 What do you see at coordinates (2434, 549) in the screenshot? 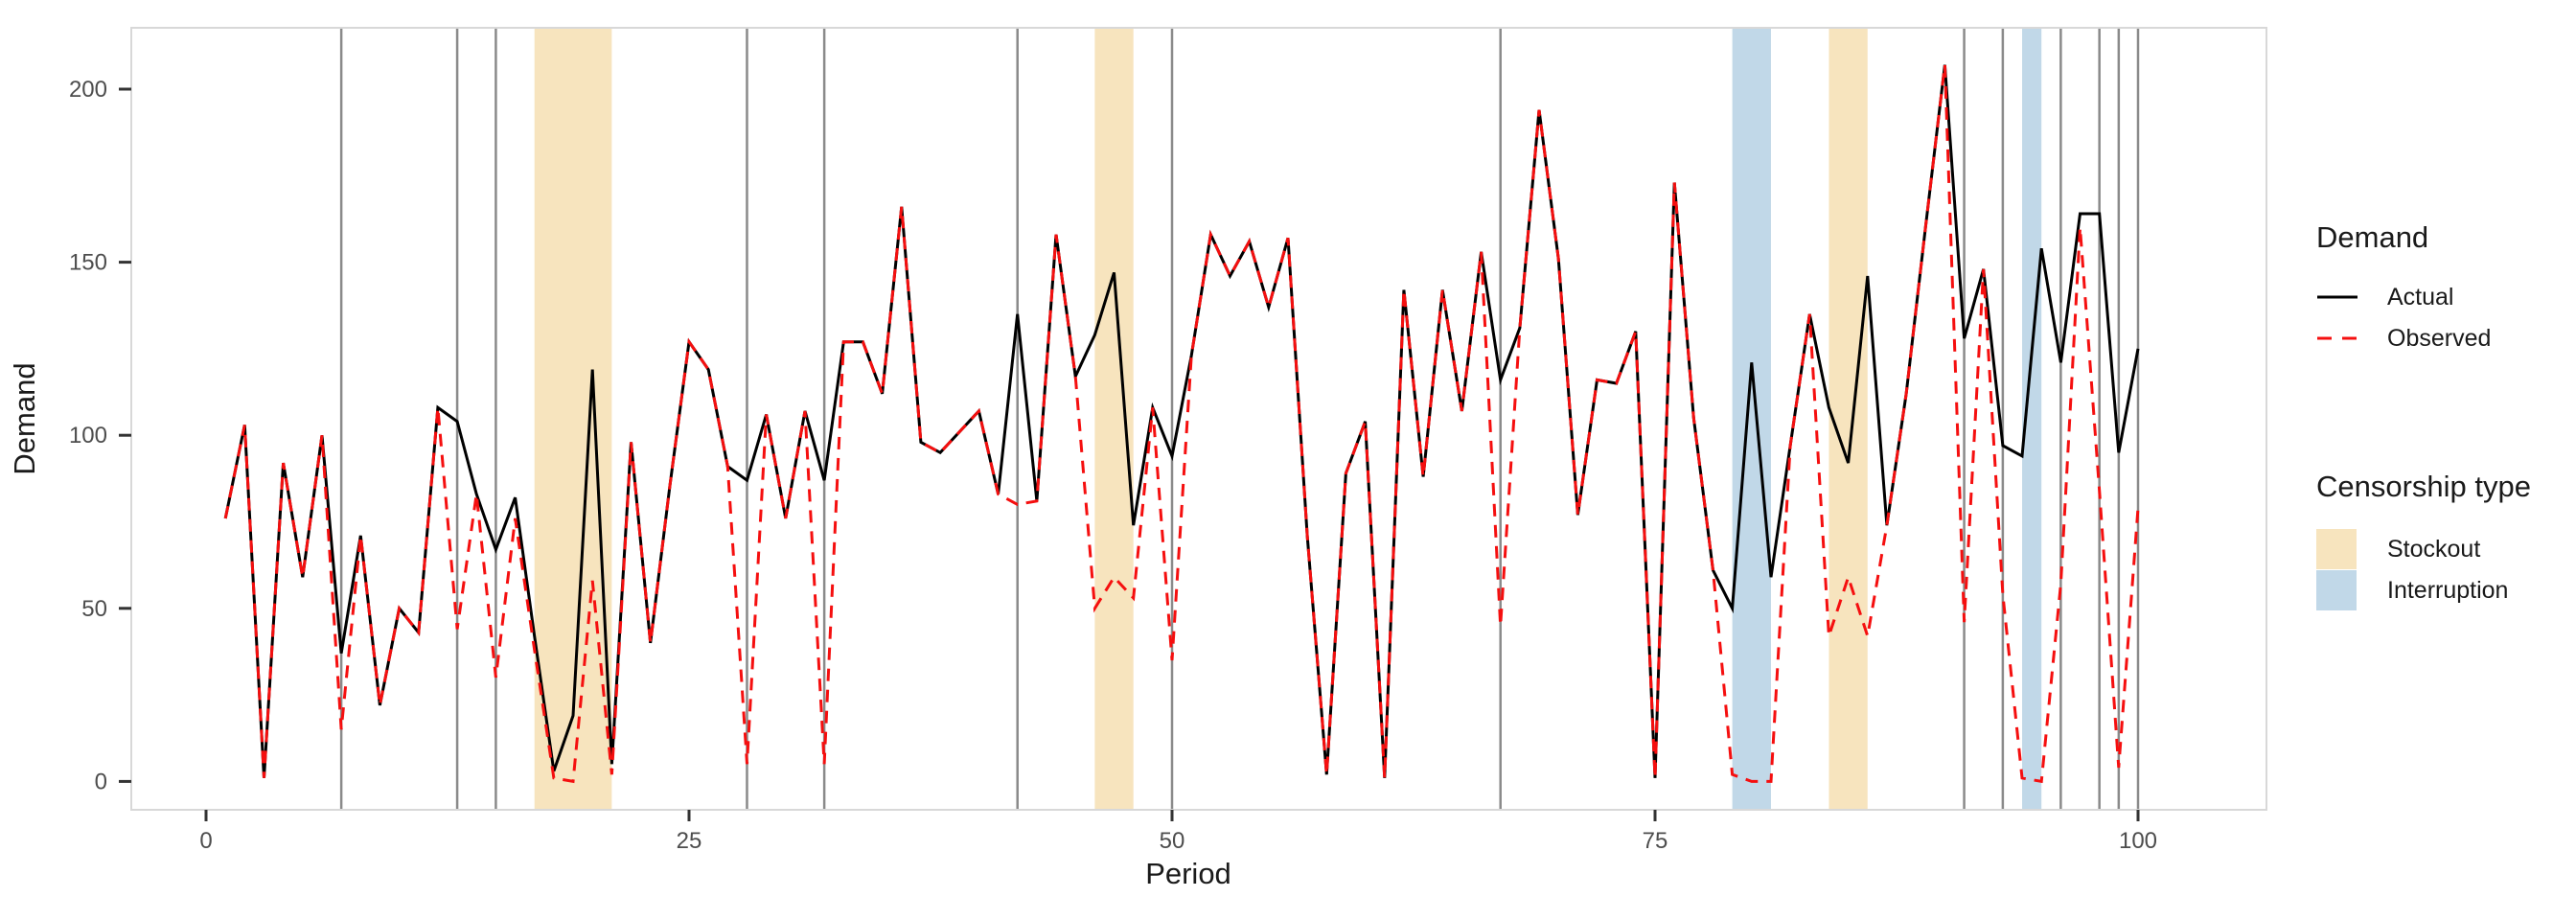
I see `legend-stockout-label: Stockout` at bounding box center [2434, 549].